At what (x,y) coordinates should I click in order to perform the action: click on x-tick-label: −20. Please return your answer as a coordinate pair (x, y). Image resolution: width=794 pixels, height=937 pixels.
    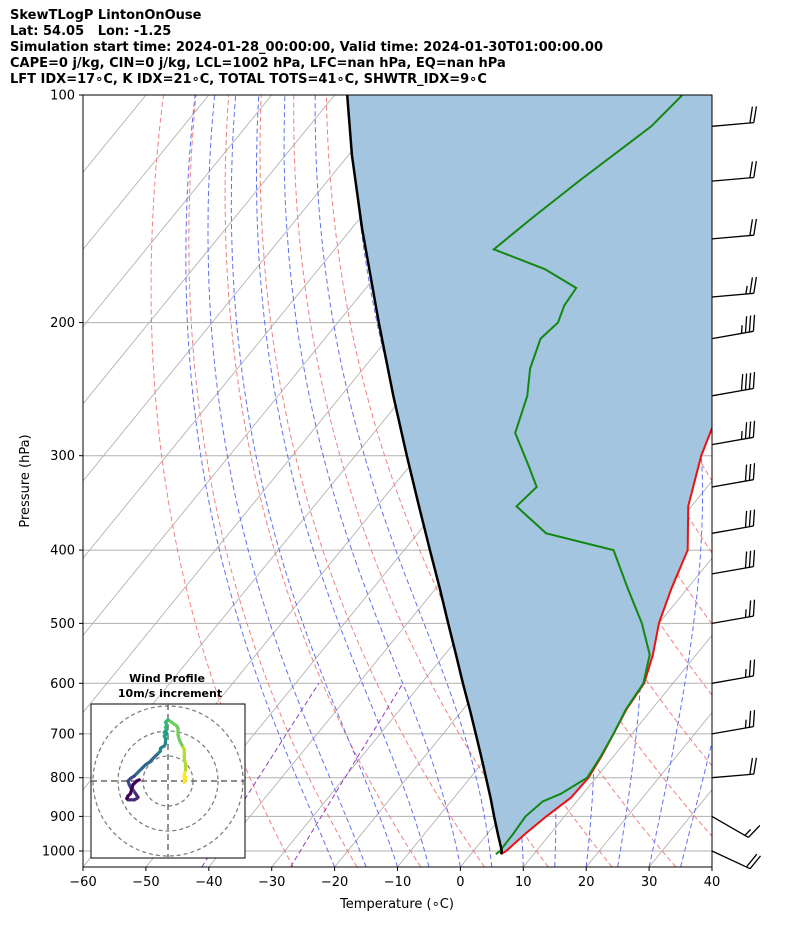
    Looking at the image, I should click on (334, 882).